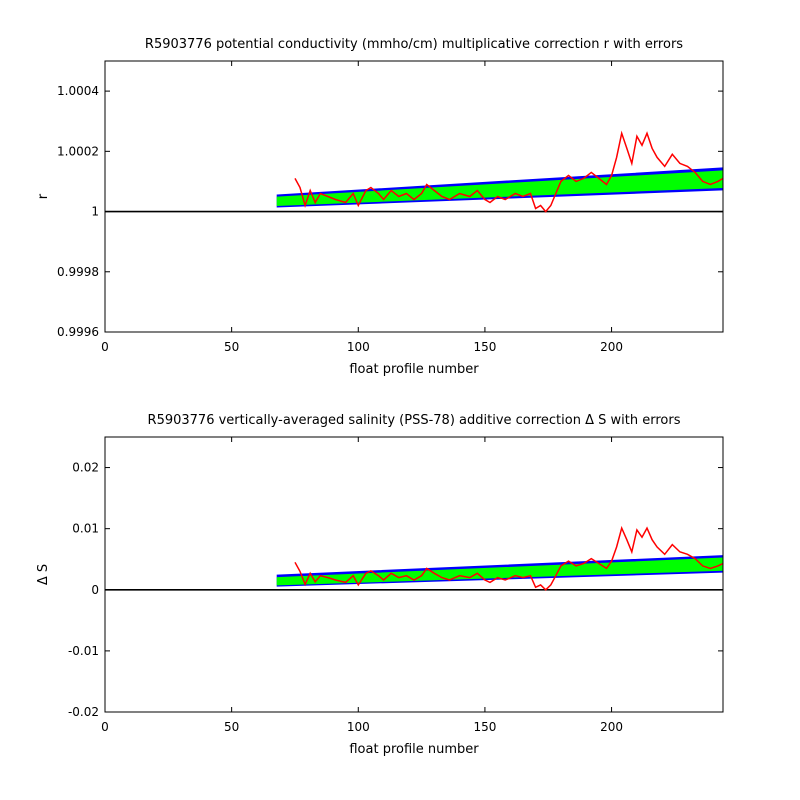 This screenshot has height=800, width=800. What do you see at coordinates (95, 212) in the screenshot?
I see `y-tick-label: 1` at bounding box center [95, 212].